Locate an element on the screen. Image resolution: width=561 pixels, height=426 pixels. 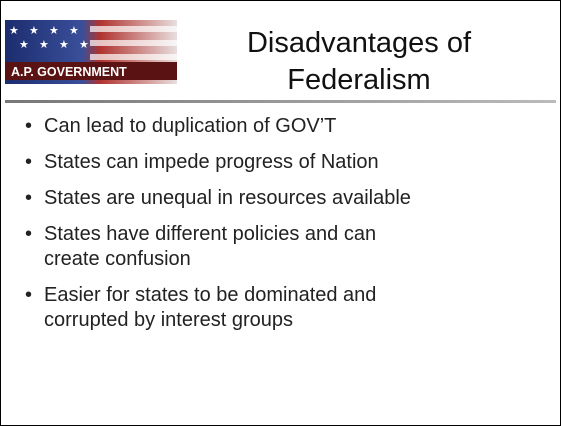
title: Disadvantages of is located at coordinates (359, 43).